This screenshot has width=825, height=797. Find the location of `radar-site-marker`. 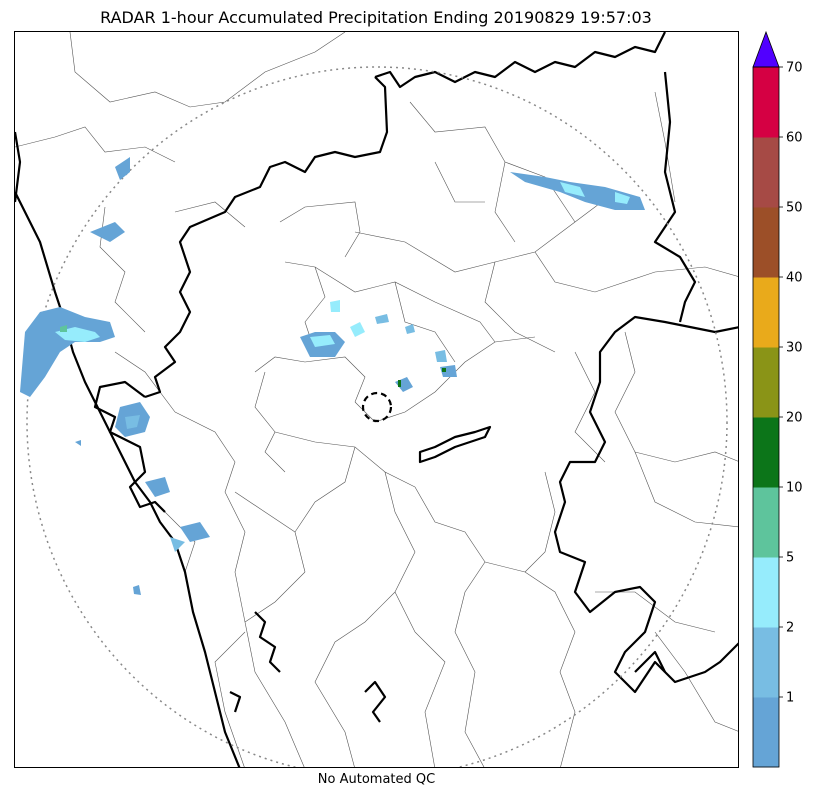

radar-site-marker is located at coordinates (377, 407).